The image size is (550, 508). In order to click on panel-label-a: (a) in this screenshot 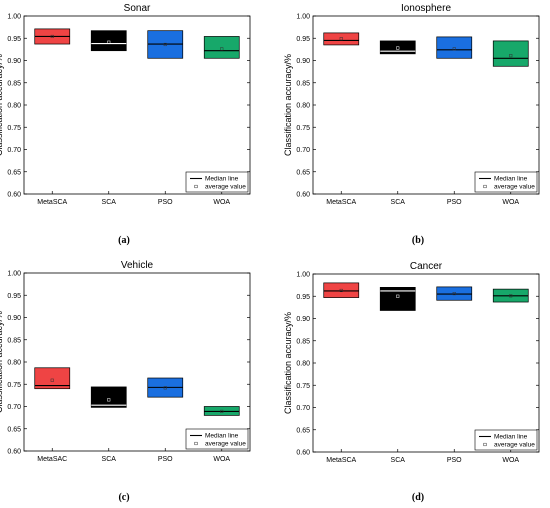, I will do `click(124, 240)`.